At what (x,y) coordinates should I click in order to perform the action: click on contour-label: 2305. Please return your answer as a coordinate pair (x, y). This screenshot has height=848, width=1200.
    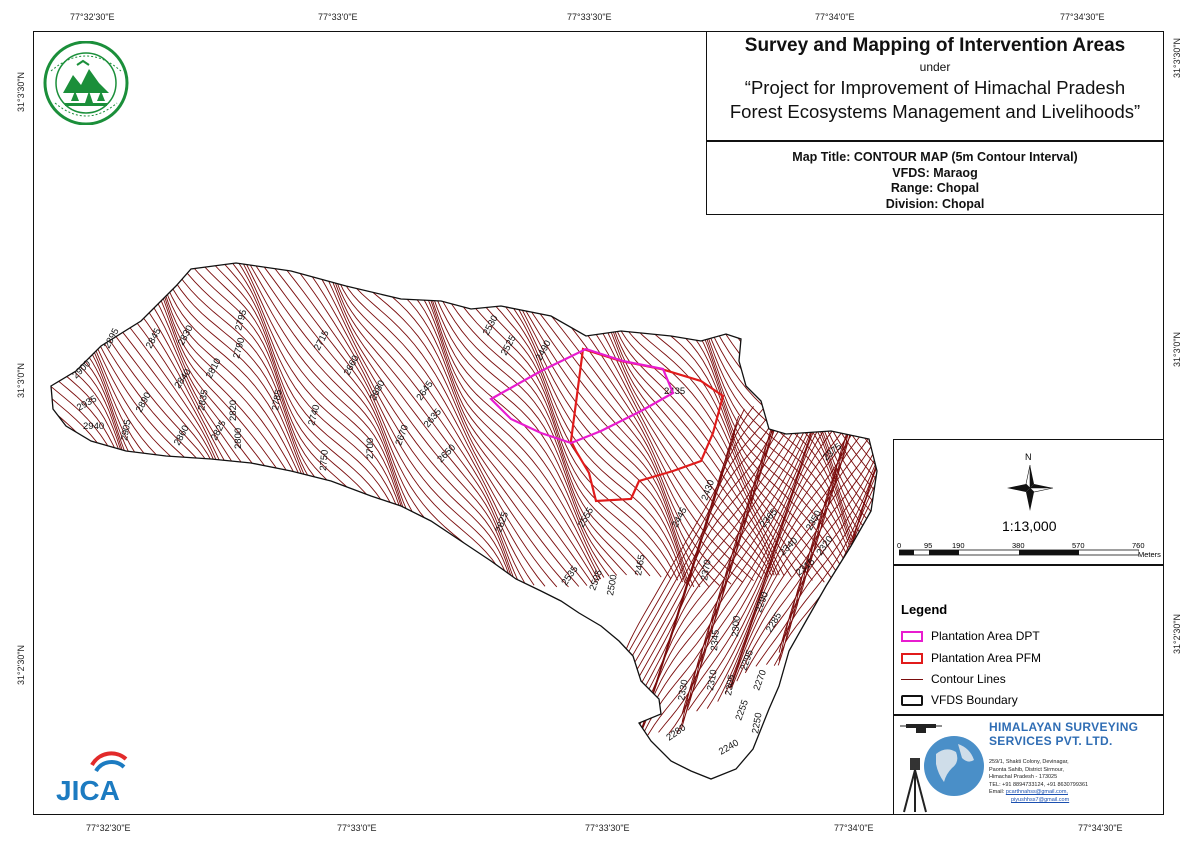
    Looking at the image, I should click on (730, 685).